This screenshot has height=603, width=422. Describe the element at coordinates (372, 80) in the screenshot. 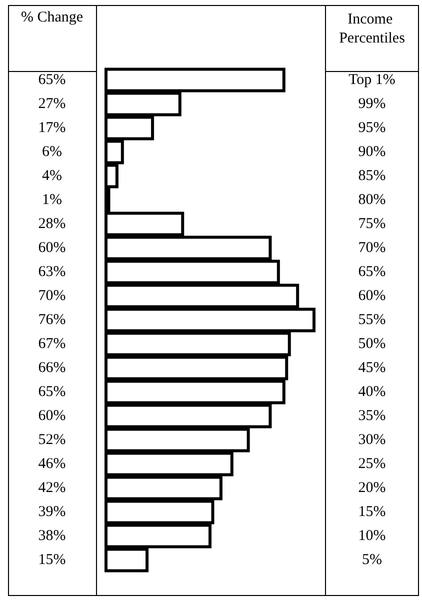

I see `y-tick-label: Top 1%` at that location.